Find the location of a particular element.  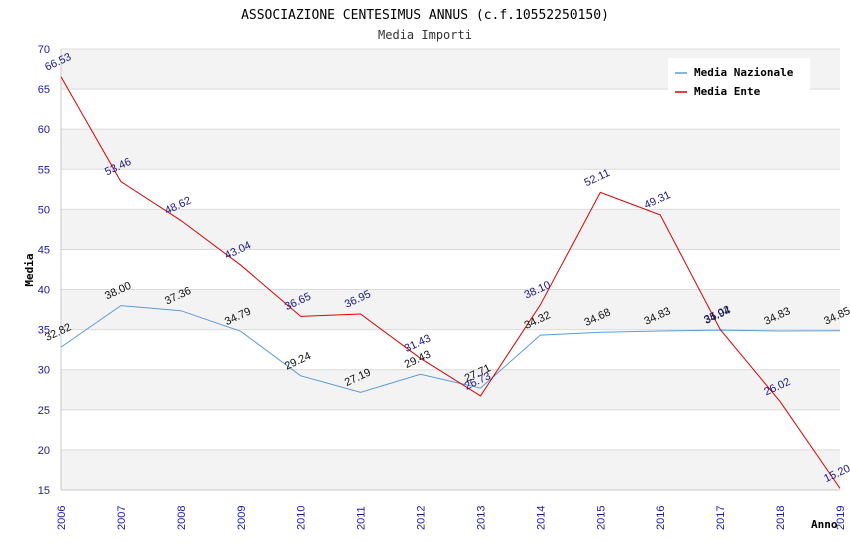

x-tick-label: 2011 is located at coordinates (362, 518).